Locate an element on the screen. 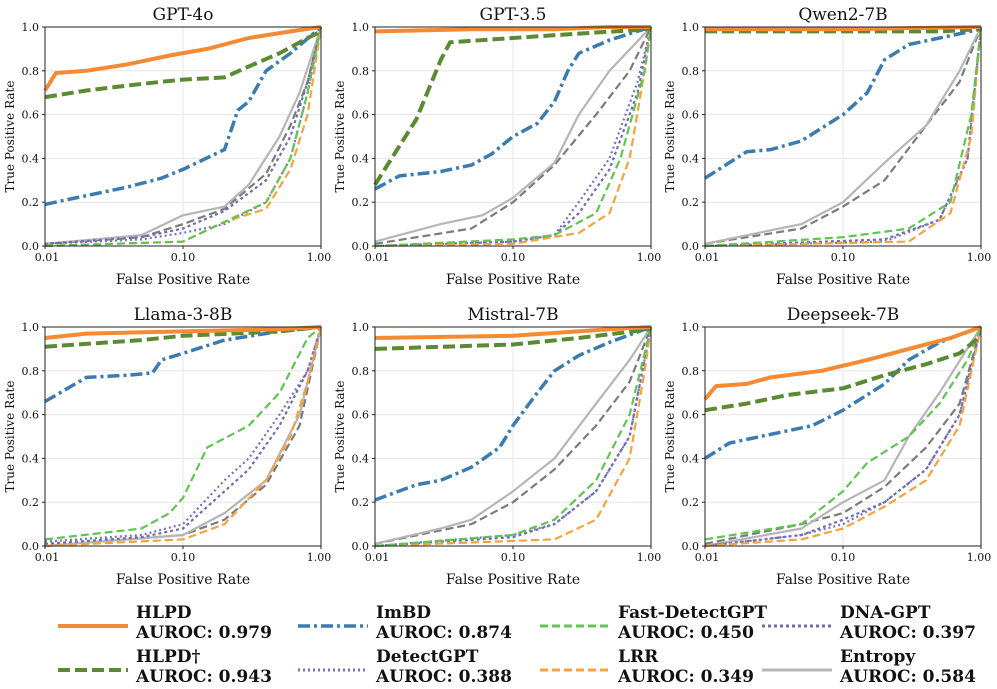 The image size is (997, 689). legend-entry: HLPD†AUROC: 0.943 is located at coordinates (165, 667).